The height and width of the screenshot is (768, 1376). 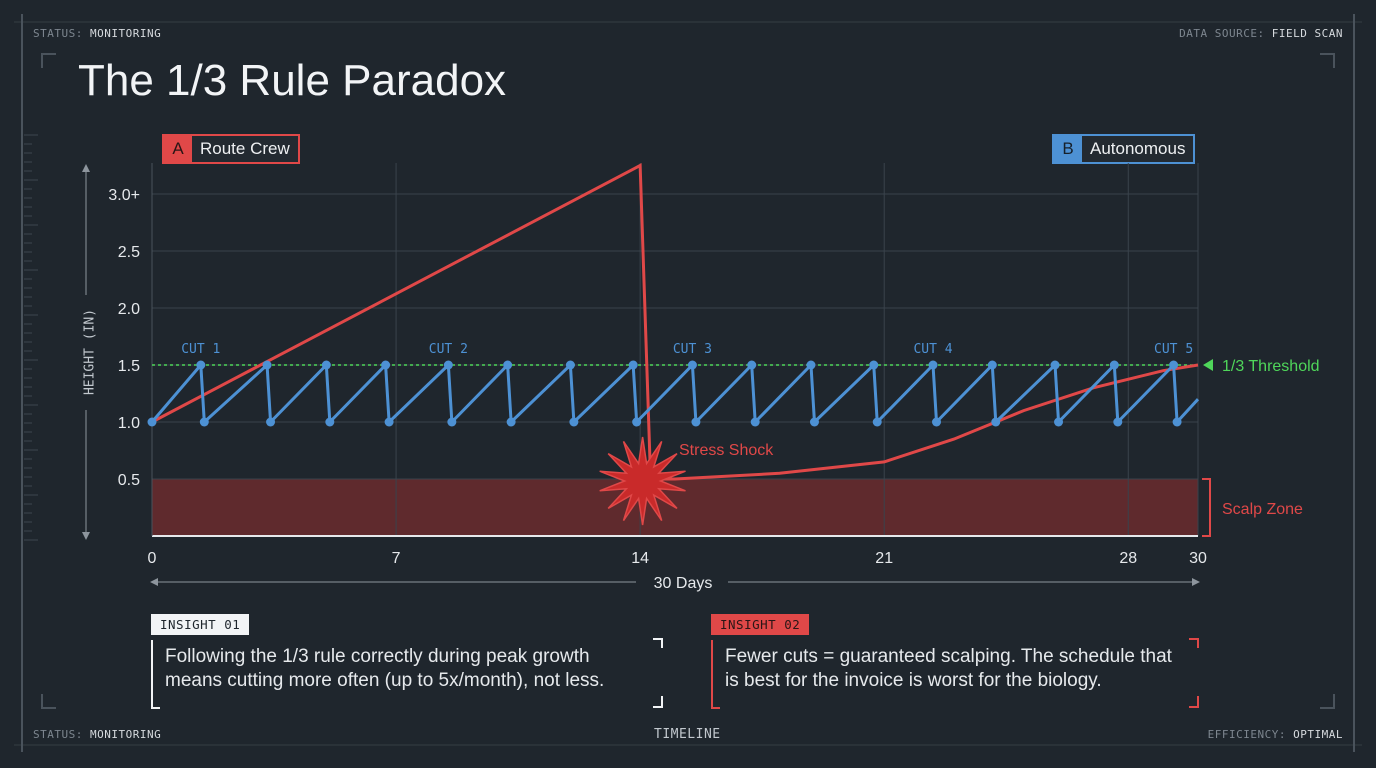 I want to click on insight-2-bracket-right, so click(x=1194, y=673).